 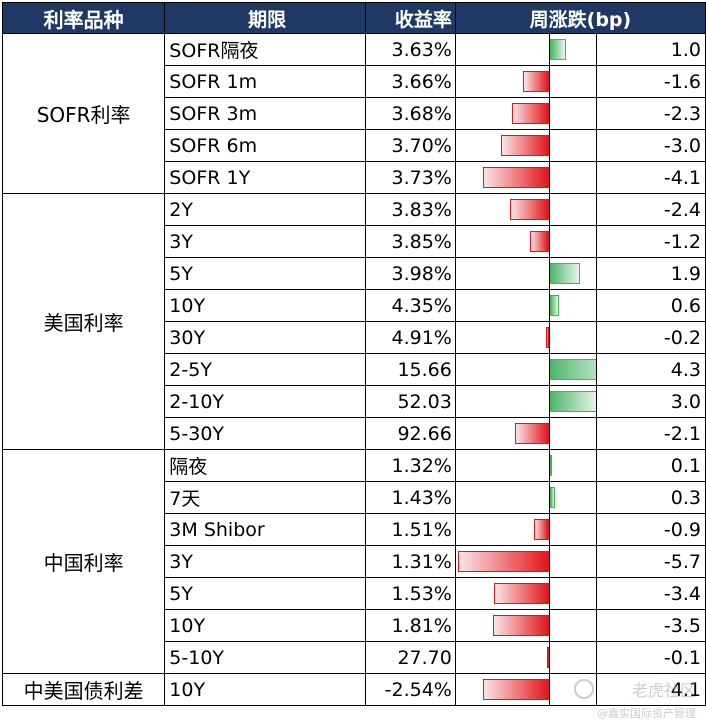 What do you see at coordinates (265, 465) in the screenshot?
I see `term-cell: 隔夜` at bounding box center [265, 465].